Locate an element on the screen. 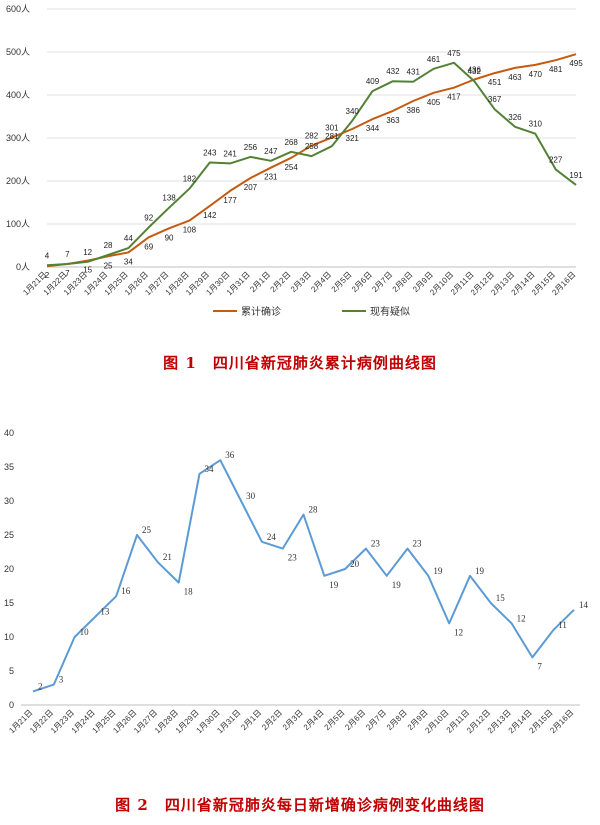  data-label-confirmed: 34 is located at coordinates (128, 261).